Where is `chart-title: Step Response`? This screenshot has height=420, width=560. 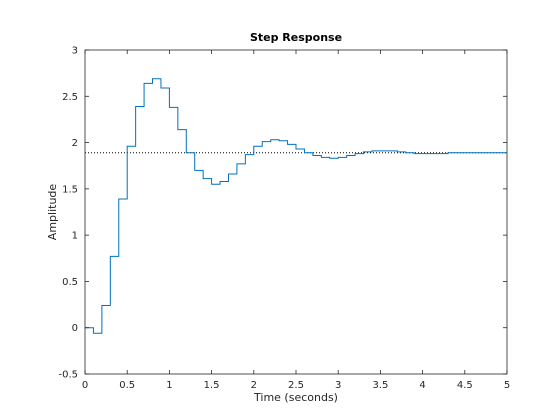 chart-title: Step Response is located at coordinates (296, 37).